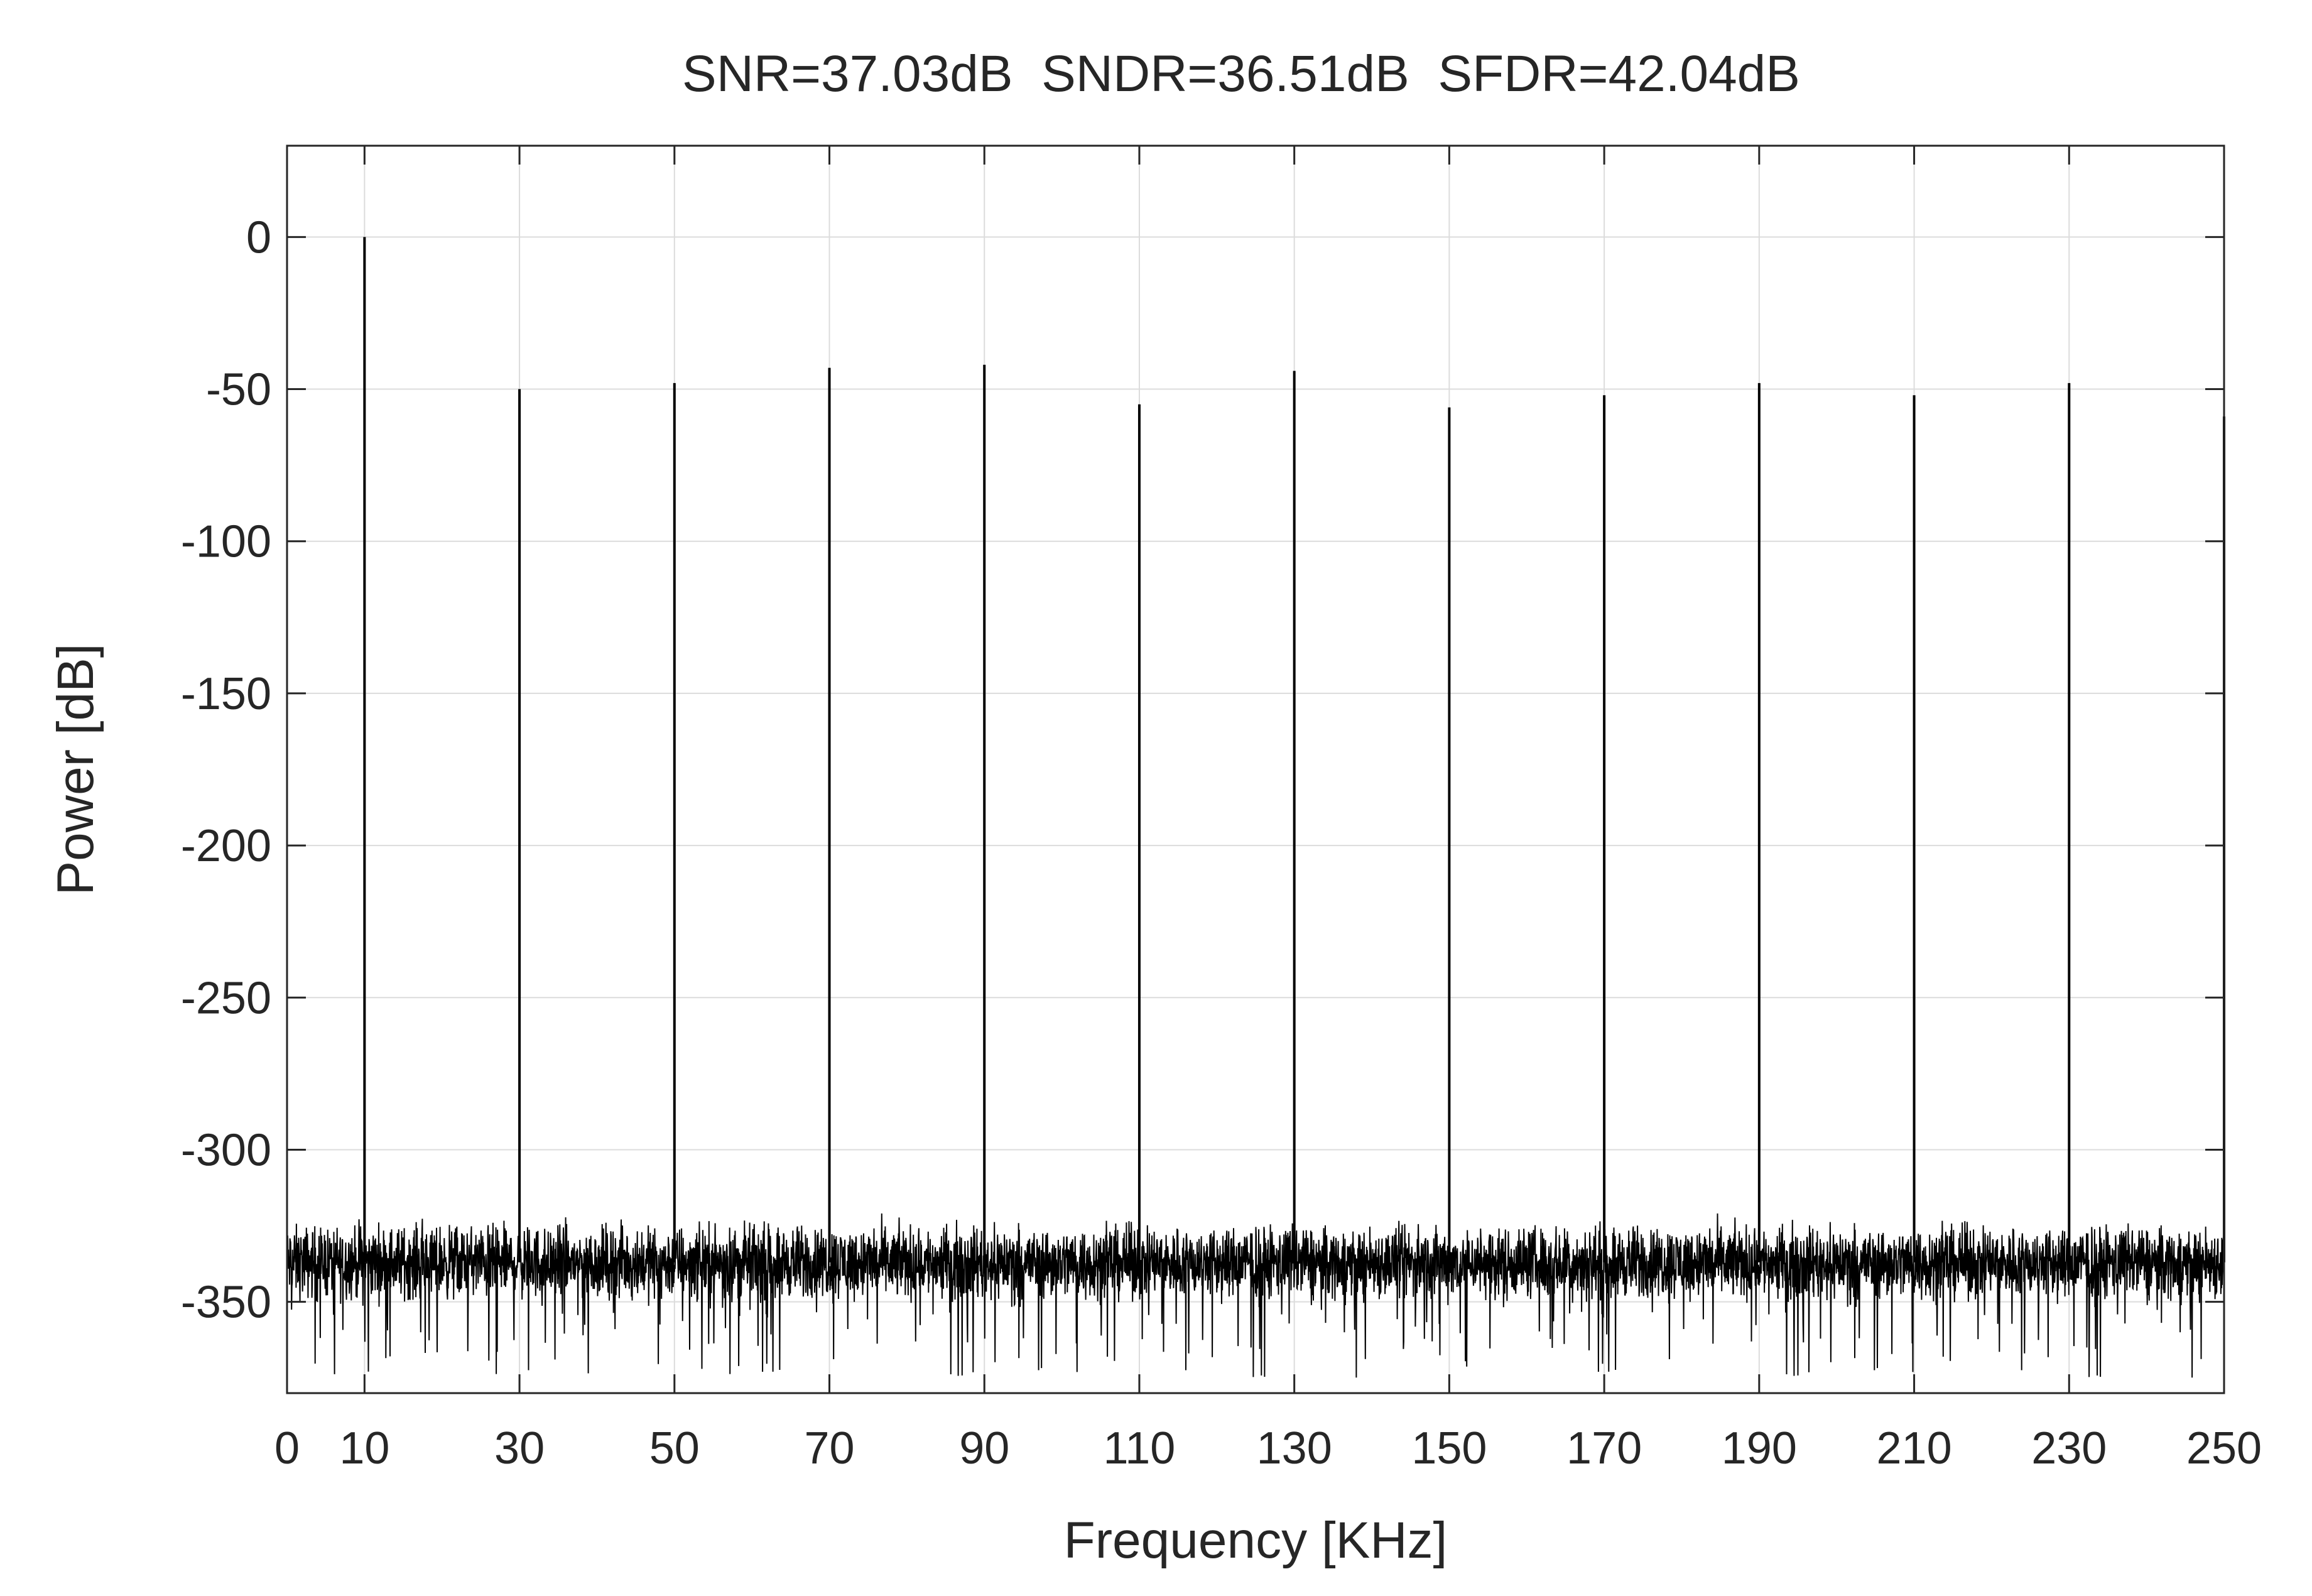 The height and width of the screenshot is (1596, 2312). I want to click on x-tick-label: 150, so click(1449, 1448).